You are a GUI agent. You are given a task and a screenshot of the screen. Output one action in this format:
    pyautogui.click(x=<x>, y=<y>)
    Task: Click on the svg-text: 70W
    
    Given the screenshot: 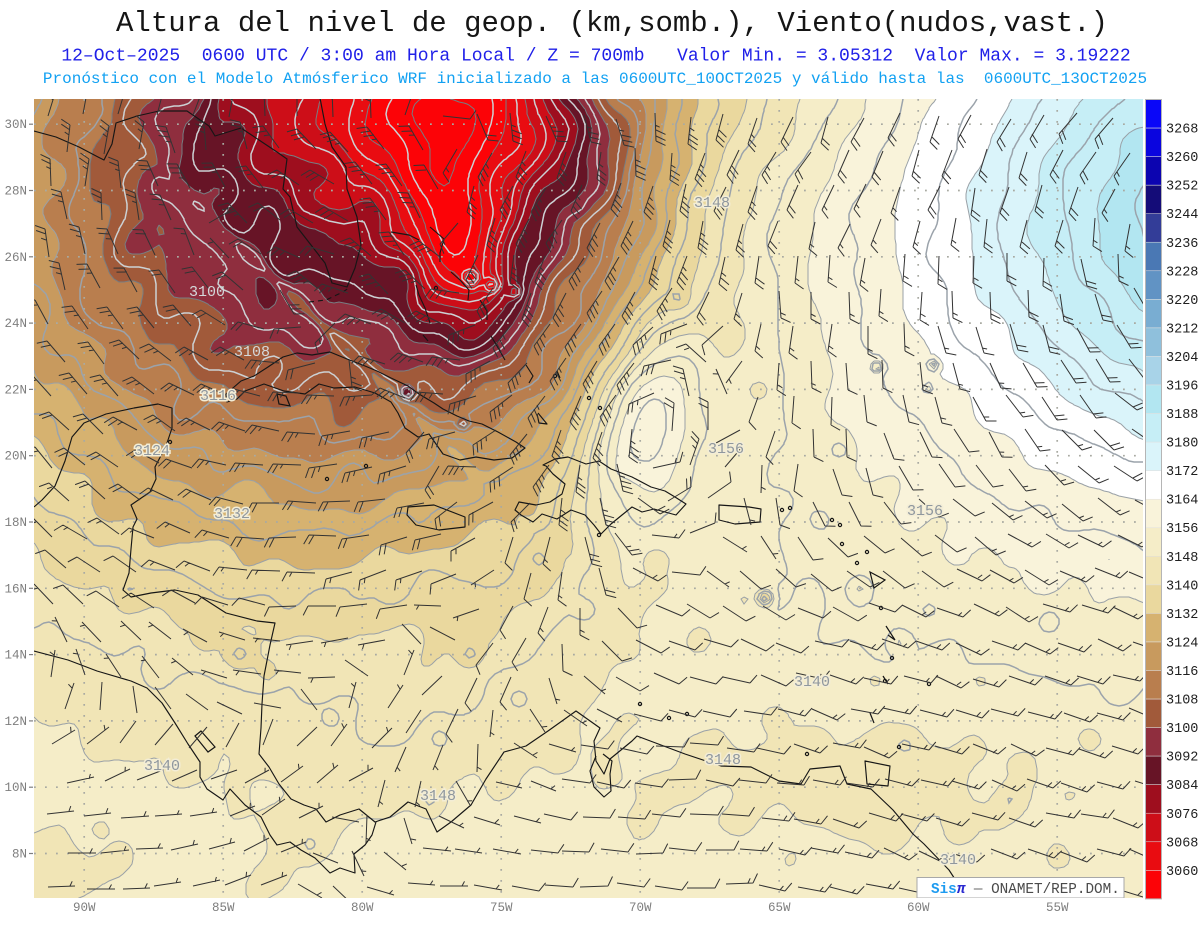 What is the action you would take?
    pyautogui.click(x=640, y=908)
    